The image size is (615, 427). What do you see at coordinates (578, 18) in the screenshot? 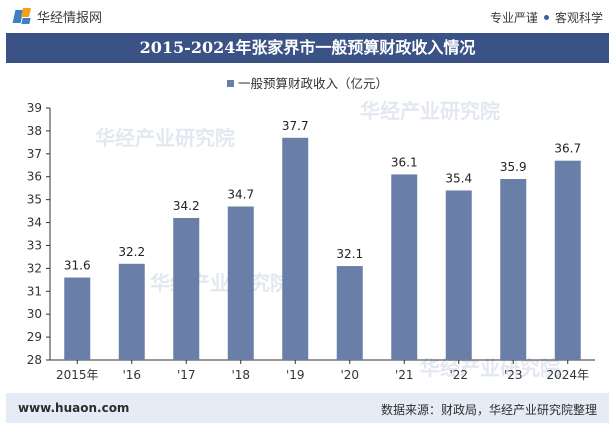
I see `tagline-right: 客观科学` at bounding box center [578, 18].